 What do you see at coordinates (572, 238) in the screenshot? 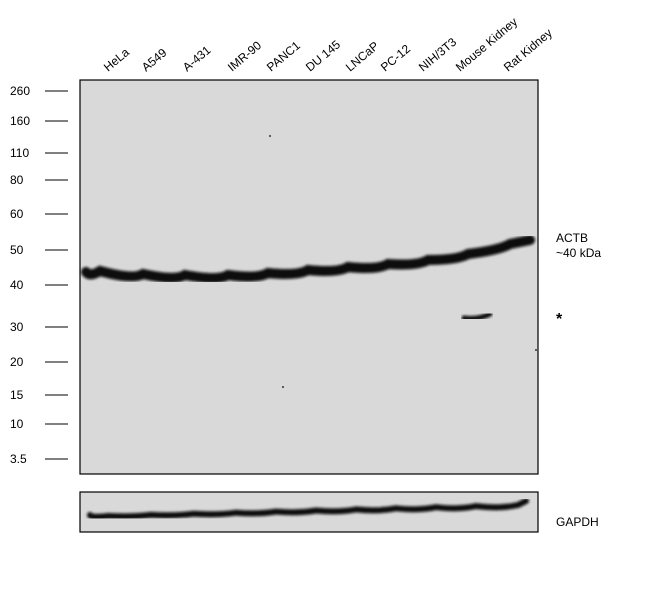
I see `target-label: ACTB` at bounding box center [572, 238].